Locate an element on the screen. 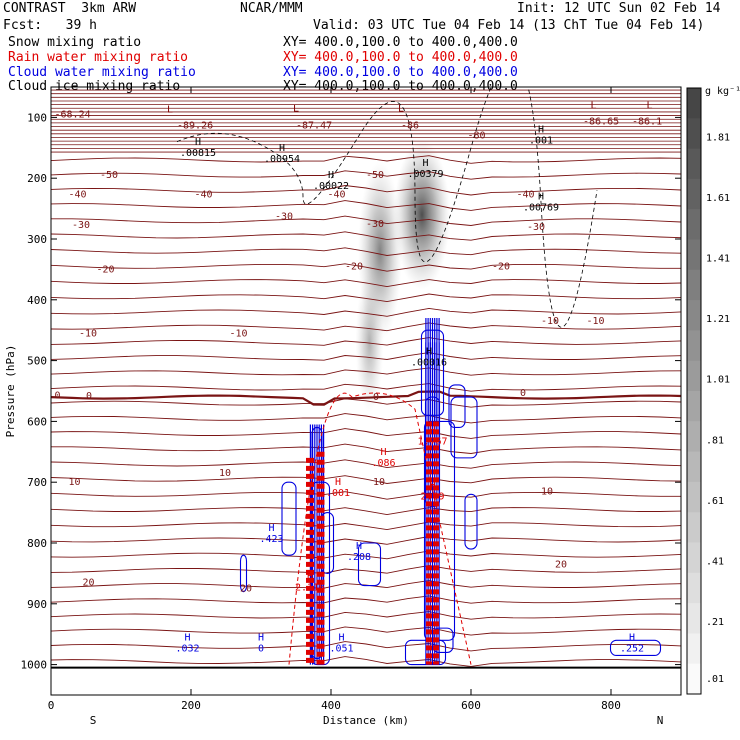  y-tick-label: 1000 is located at coordinates (34, 665).